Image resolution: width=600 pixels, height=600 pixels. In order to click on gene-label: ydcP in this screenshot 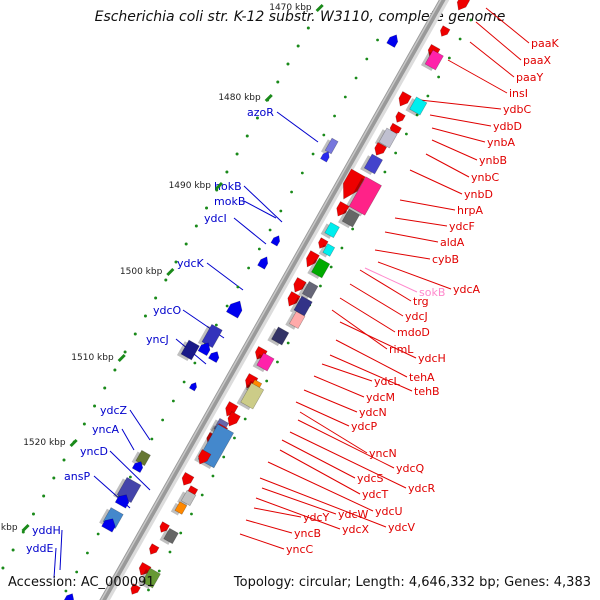, I will do `click(364, 426)`.